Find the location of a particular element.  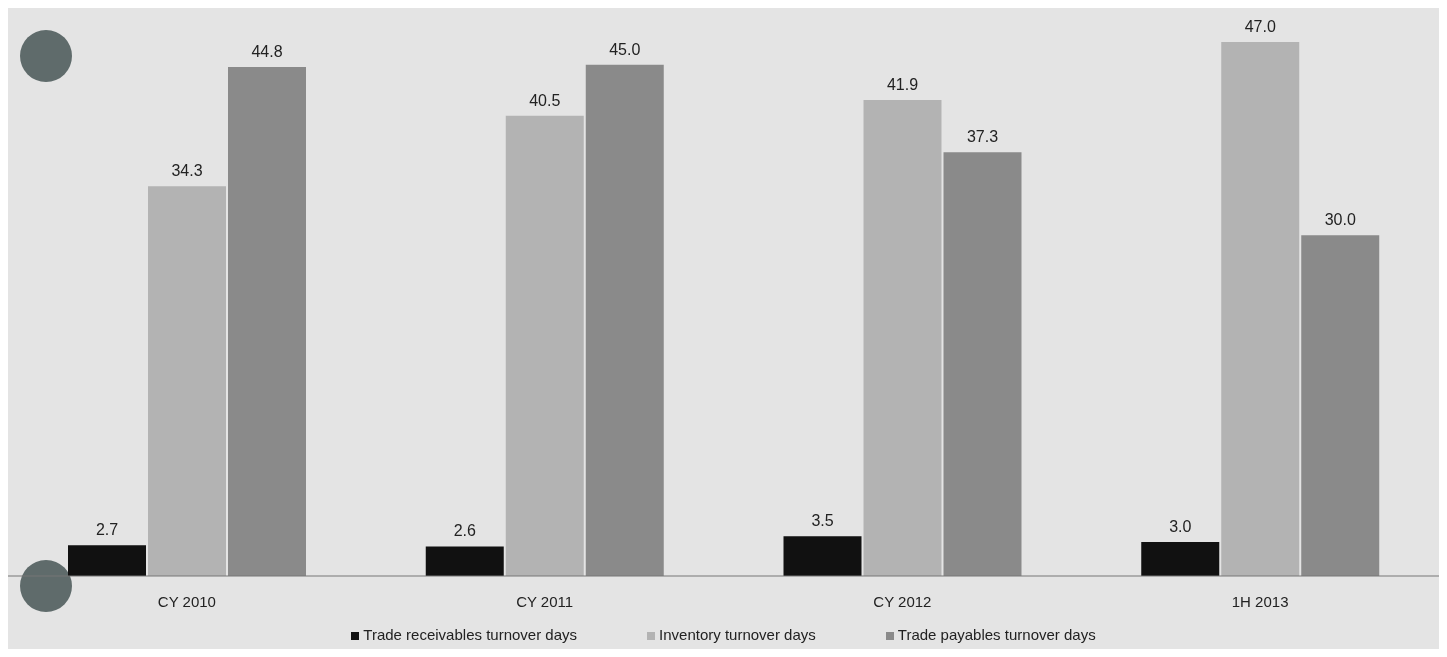

data-label: 41.9 is located at coordinates (902, 84).